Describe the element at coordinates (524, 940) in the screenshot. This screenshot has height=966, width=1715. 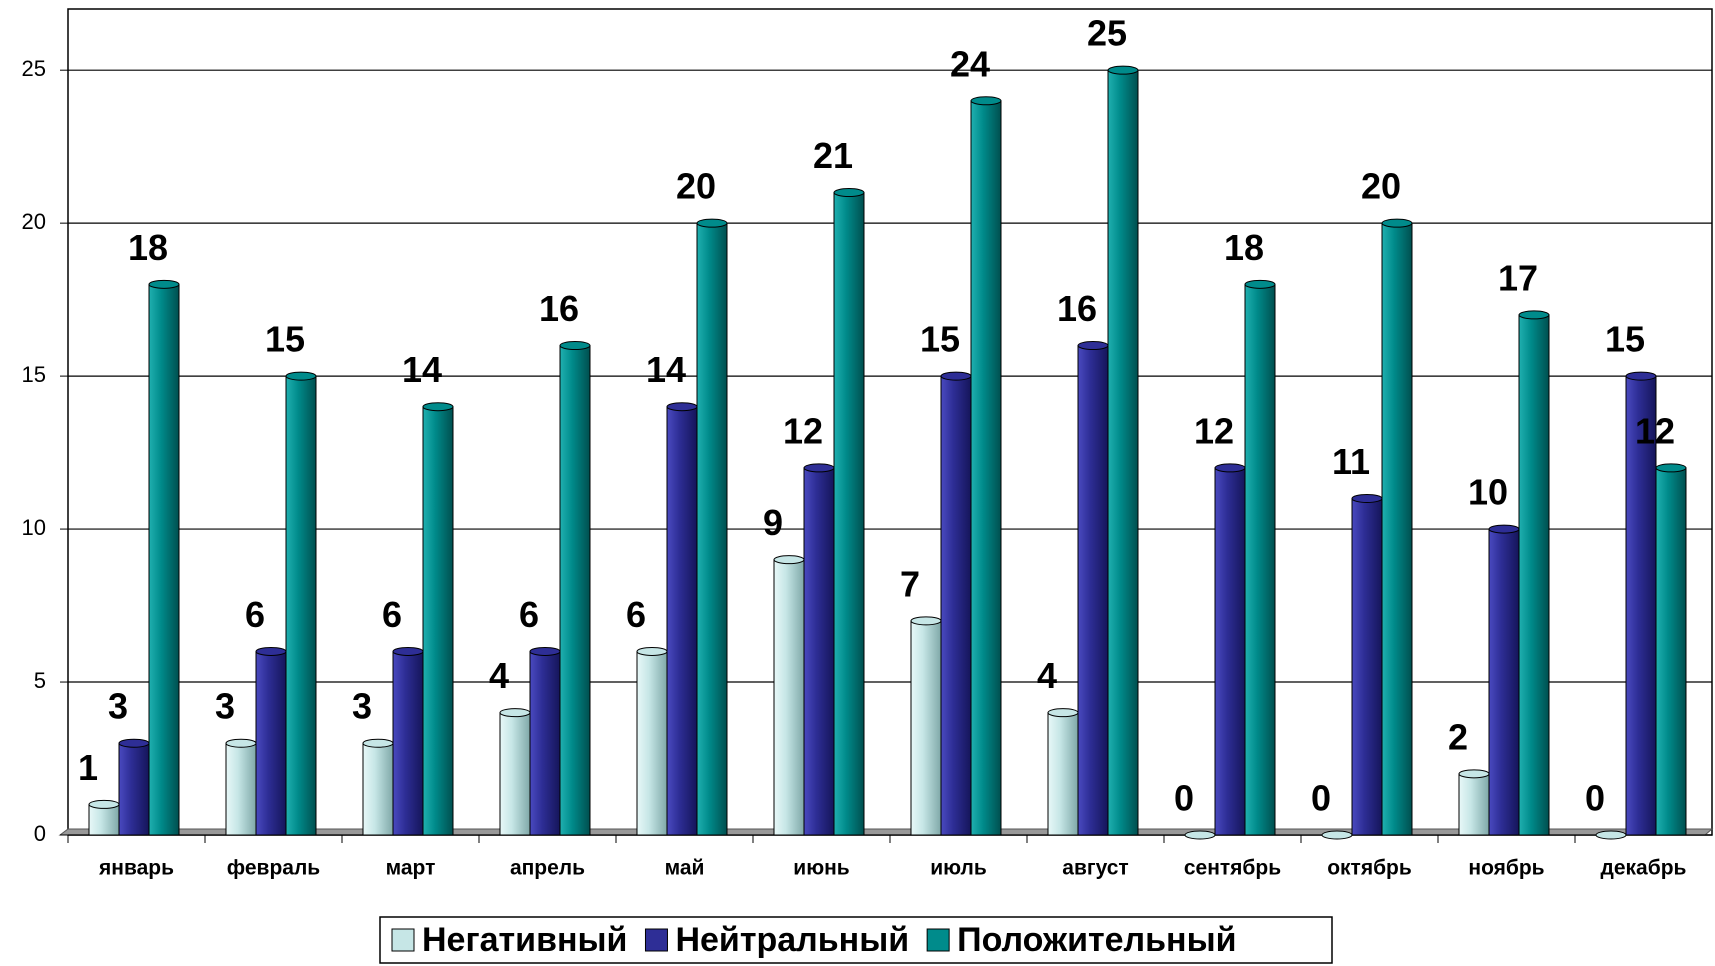
I see `legend-label: Негативный` at that location.